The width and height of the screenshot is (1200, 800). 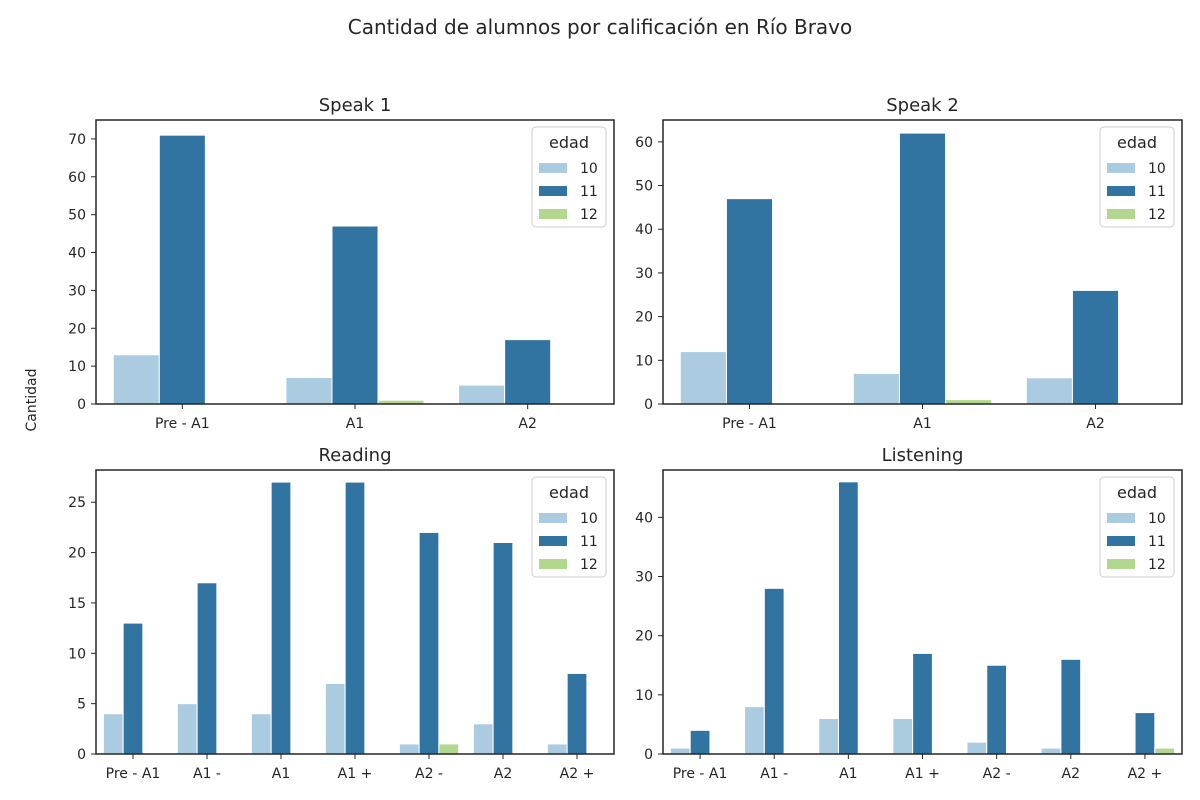 I want to click on x-tick-label: A2 +, so click(x=577, y=774).